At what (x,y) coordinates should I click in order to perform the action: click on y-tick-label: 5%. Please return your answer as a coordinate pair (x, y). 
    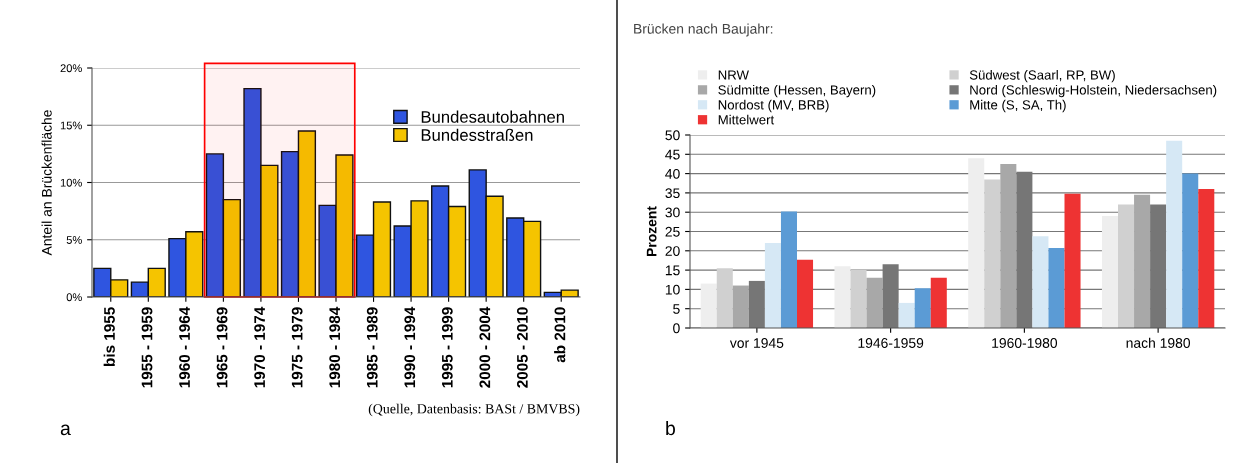
    Looking at the image, I should click on (74, 240).